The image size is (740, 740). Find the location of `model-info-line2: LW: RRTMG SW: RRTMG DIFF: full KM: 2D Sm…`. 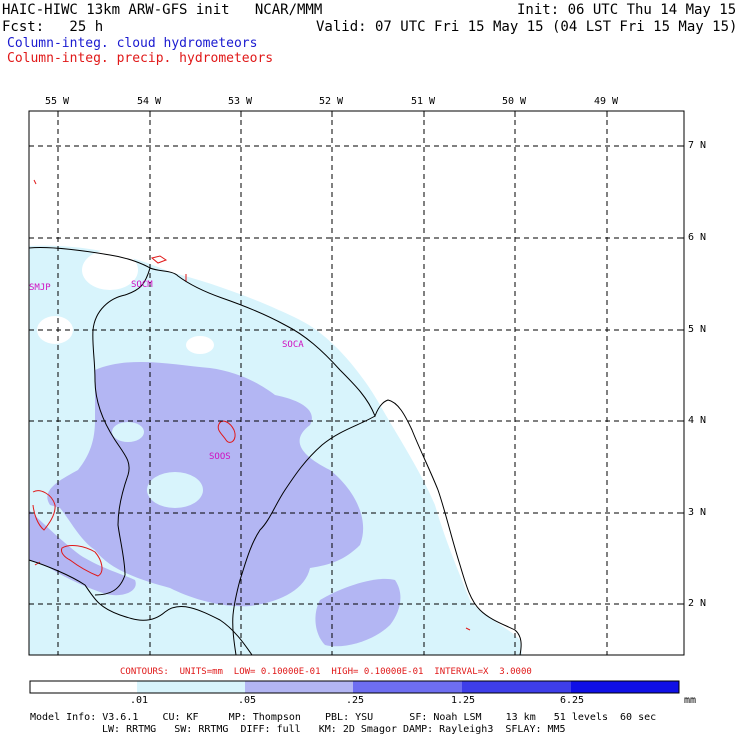

model-info-line2: LW: RRTMG SW: RRTMG DIFF: full KM: 2D Sm… is located at coordinates (334, 729).